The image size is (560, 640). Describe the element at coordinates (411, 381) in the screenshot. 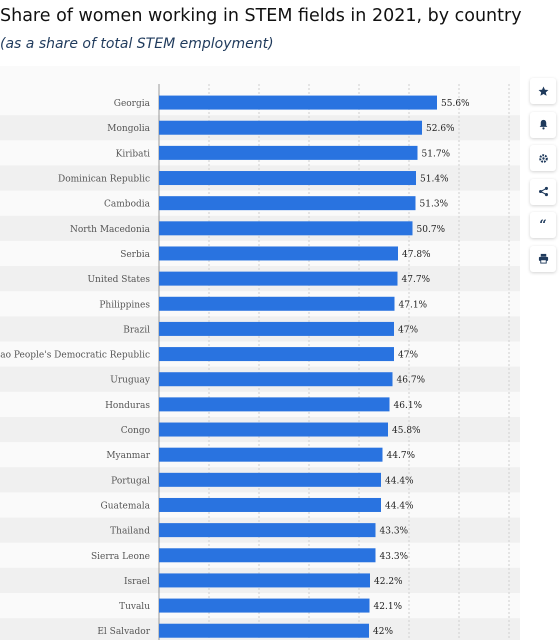

I see `value-label: 46.7%` at that location.